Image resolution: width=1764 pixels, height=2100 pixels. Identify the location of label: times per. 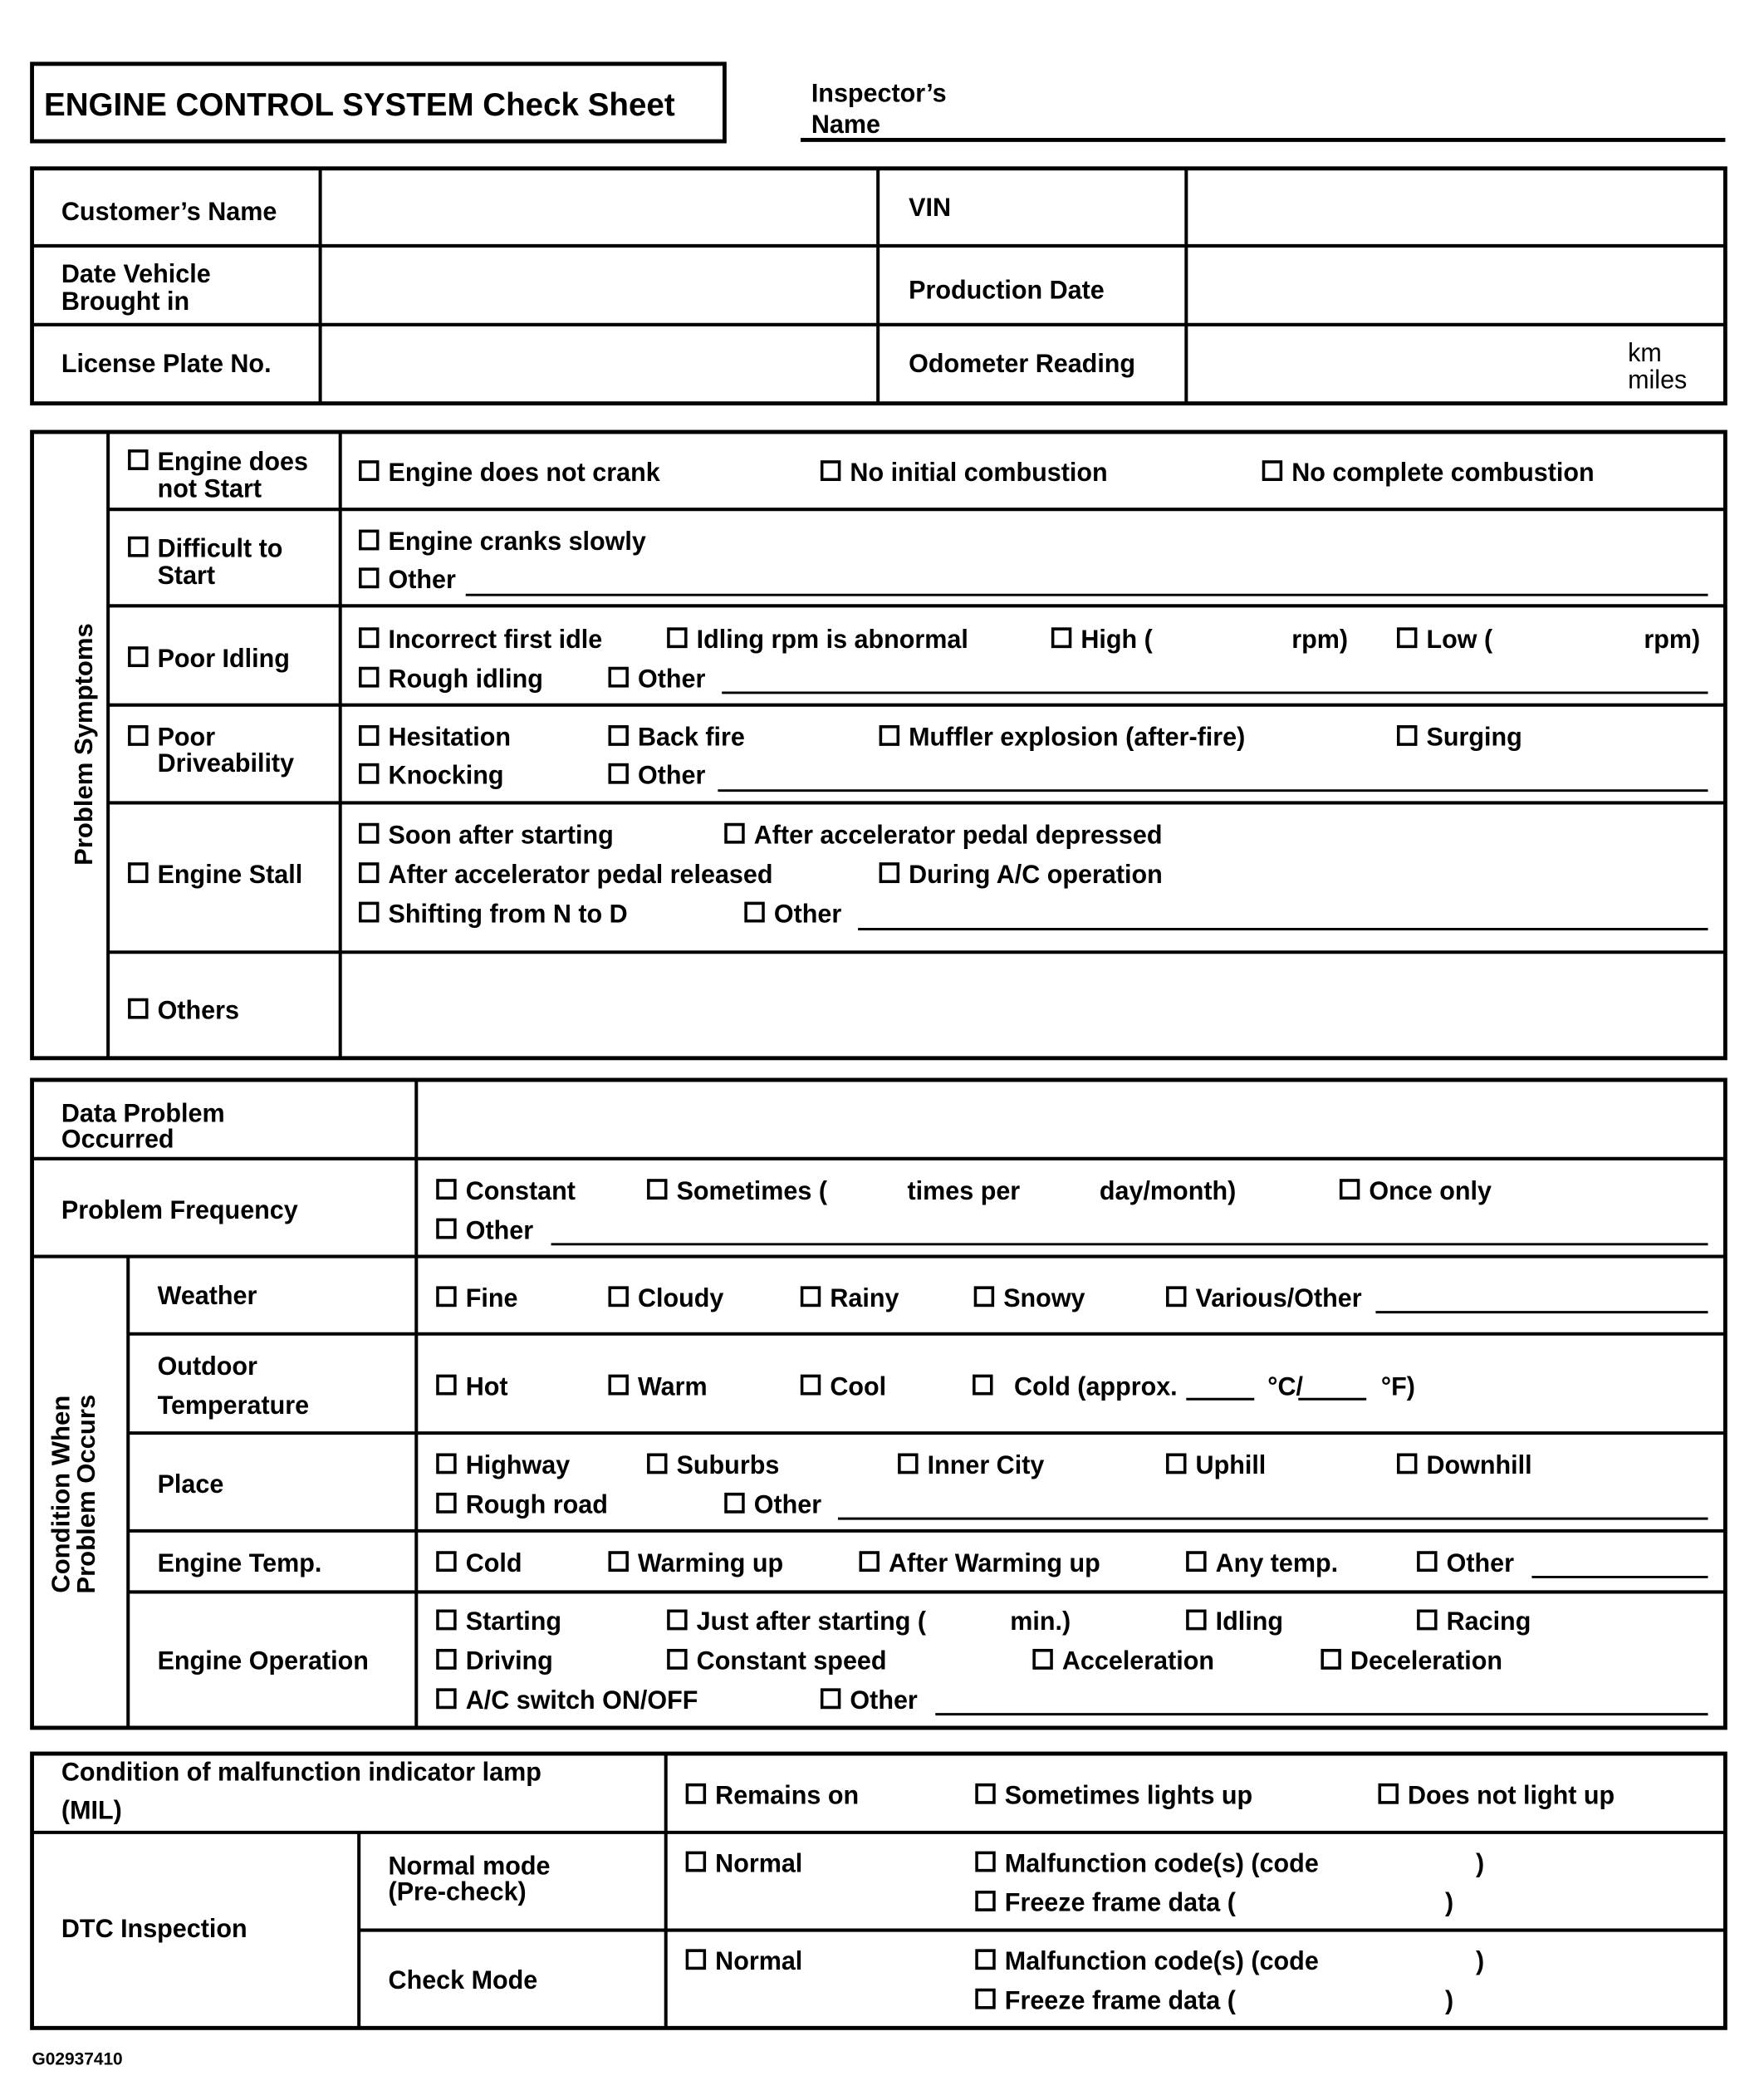
(964, 1191).